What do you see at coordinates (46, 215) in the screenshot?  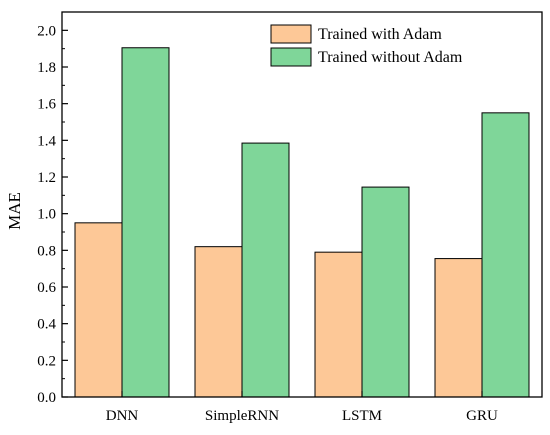 I see `y-tick-label: 1.0` at bounding box center [46, 215].